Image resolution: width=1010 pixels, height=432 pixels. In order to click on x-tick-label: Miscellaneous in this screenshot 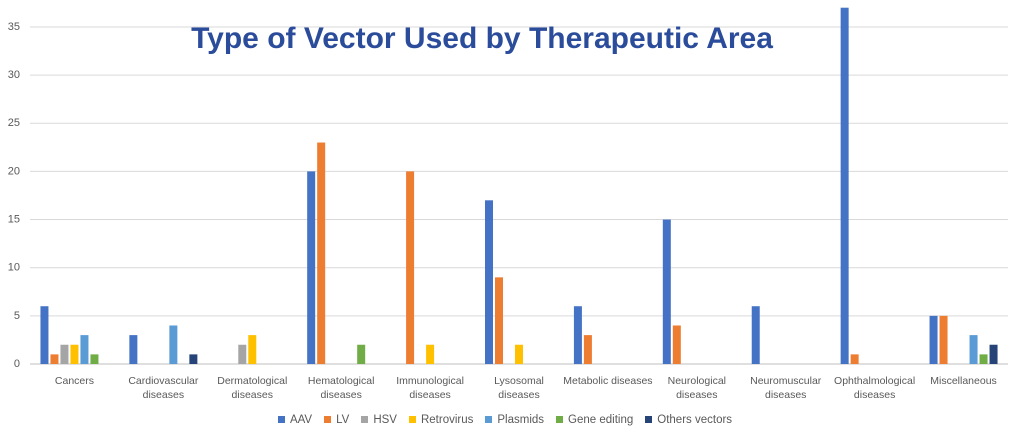, I will do `click(963, 381)`.